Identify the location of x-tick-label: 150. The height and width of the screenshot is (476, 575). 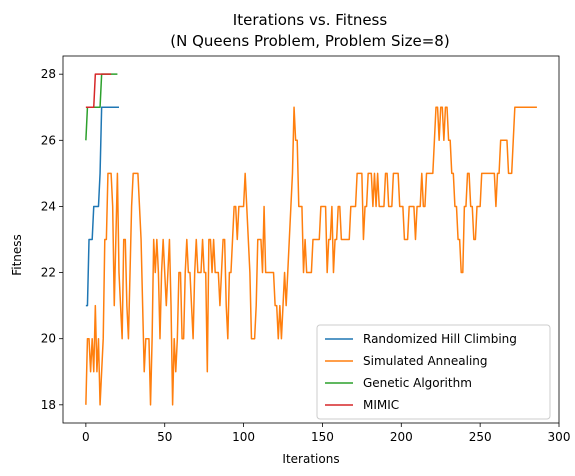
(322, 437).